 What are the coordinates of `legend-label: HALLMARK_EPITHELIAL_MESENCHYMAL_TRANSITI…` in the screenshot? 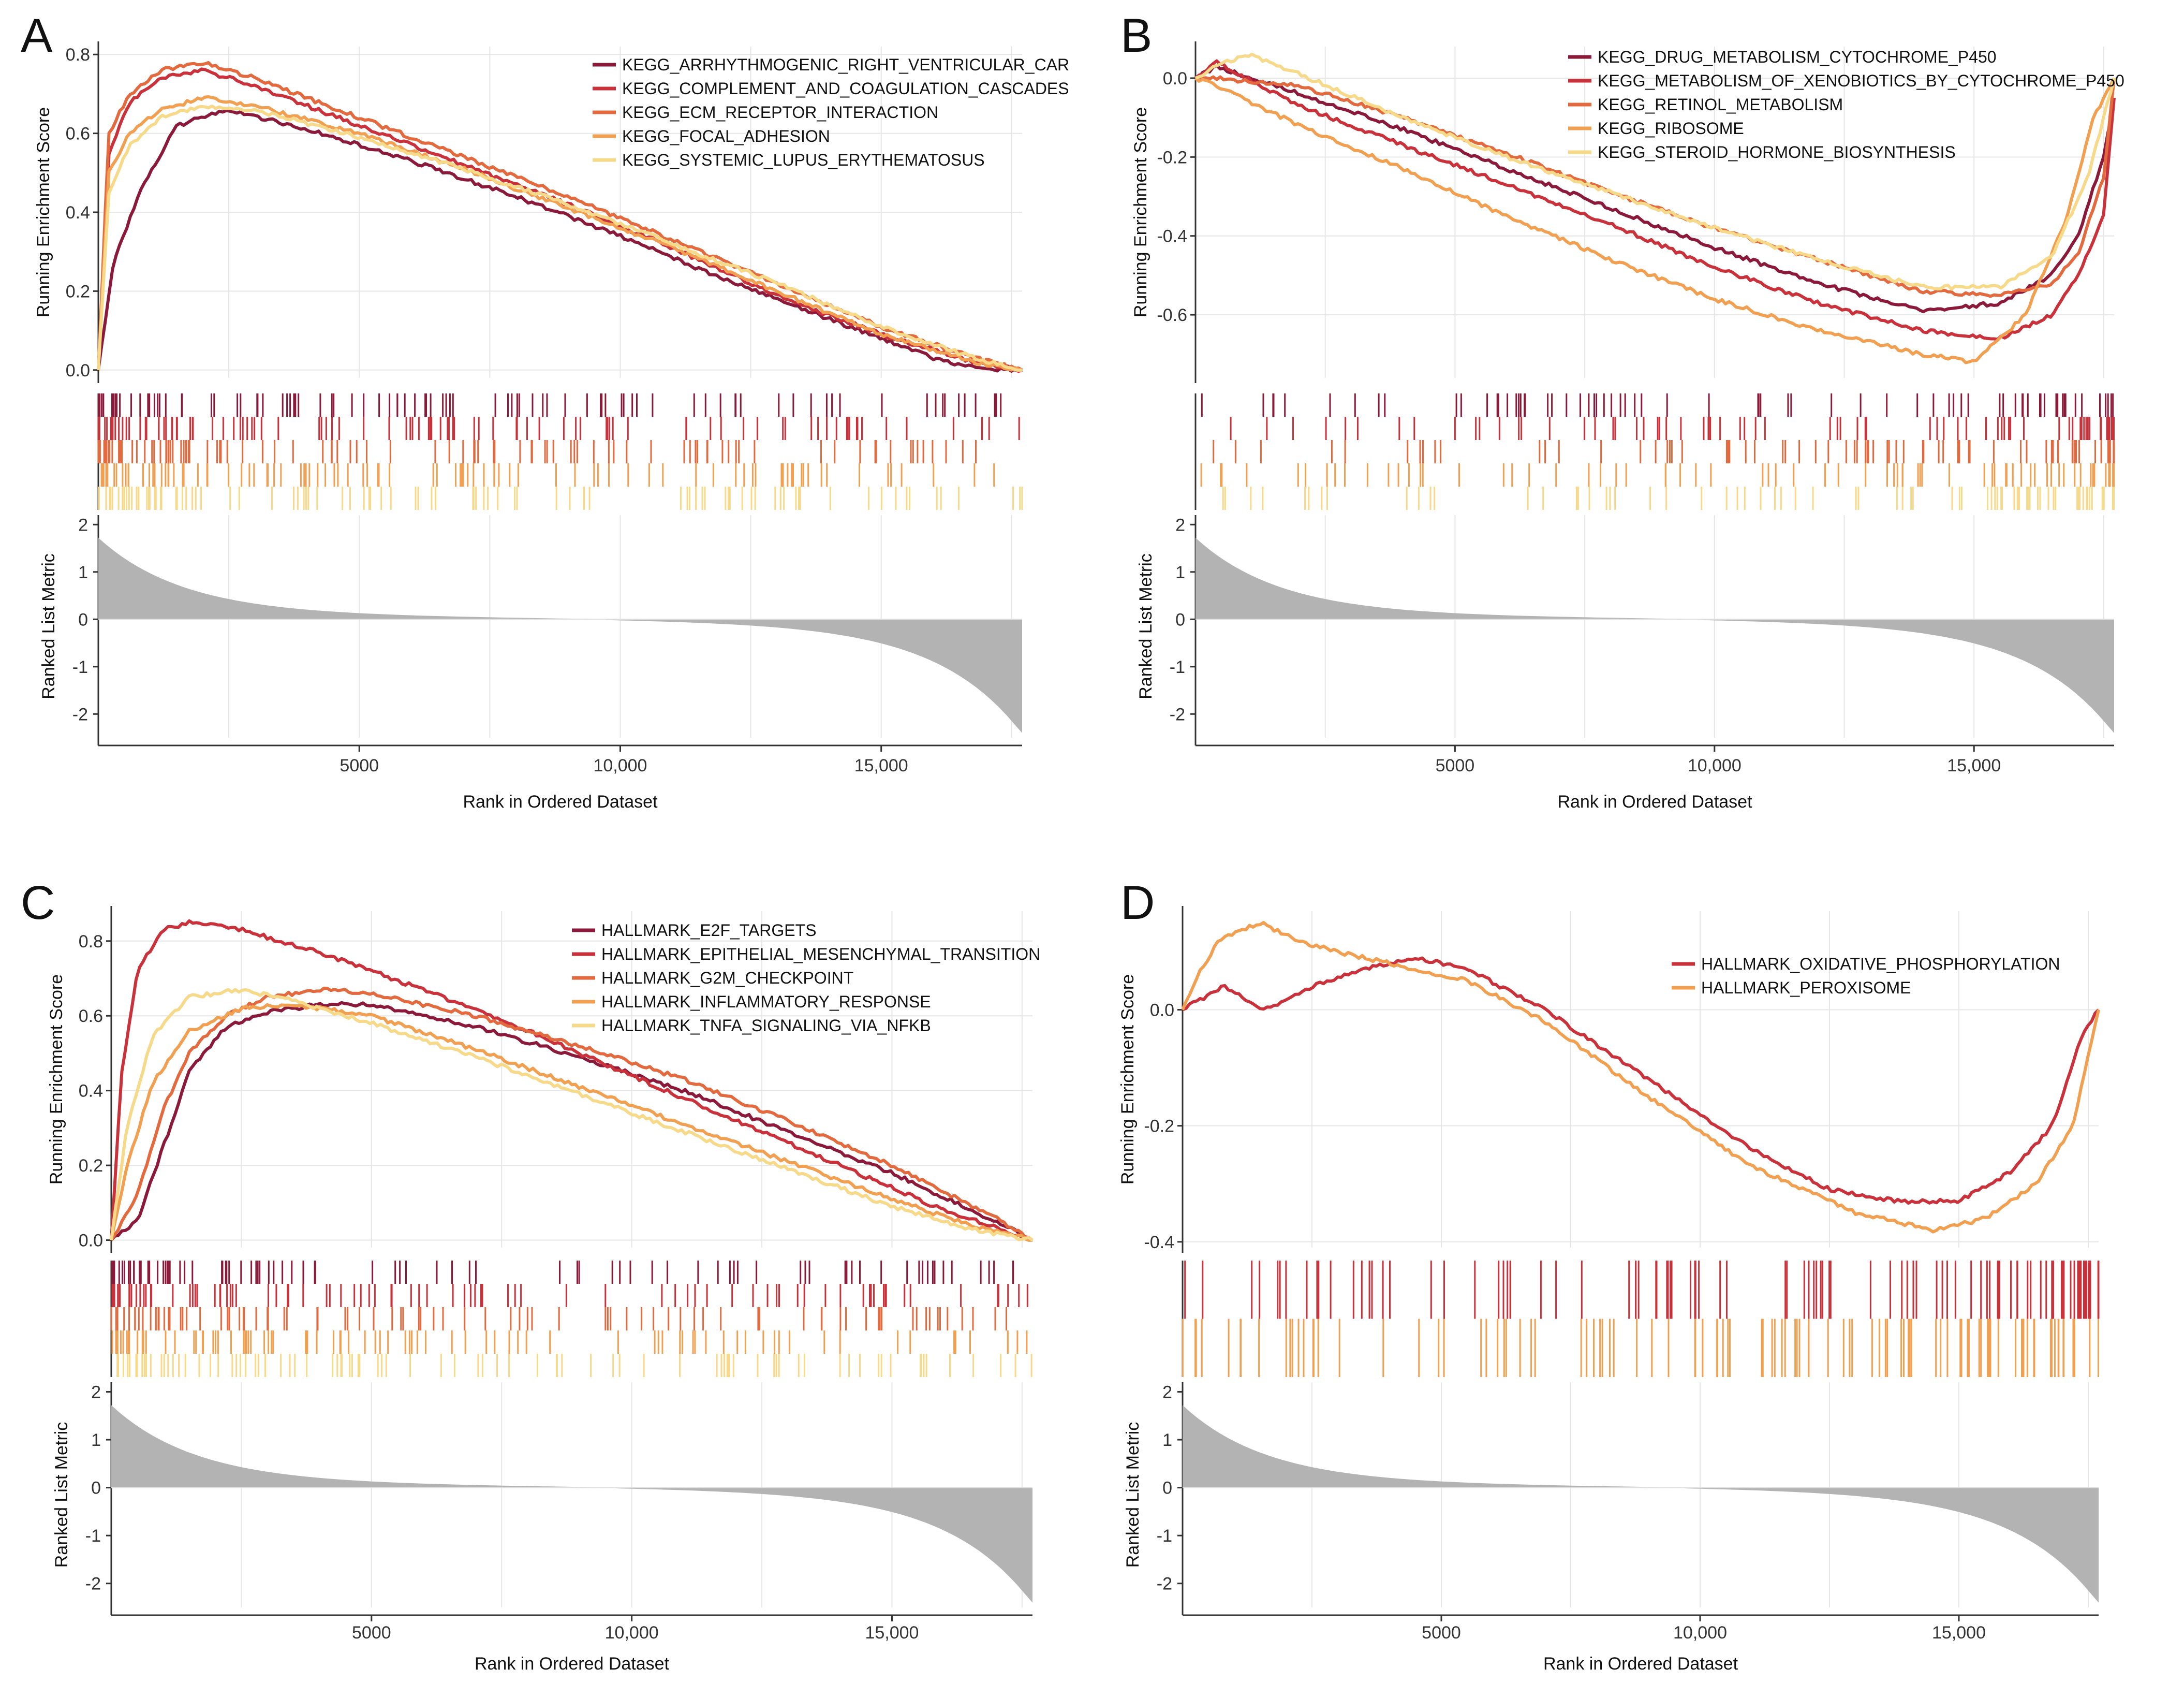 It's located at (821, 954).